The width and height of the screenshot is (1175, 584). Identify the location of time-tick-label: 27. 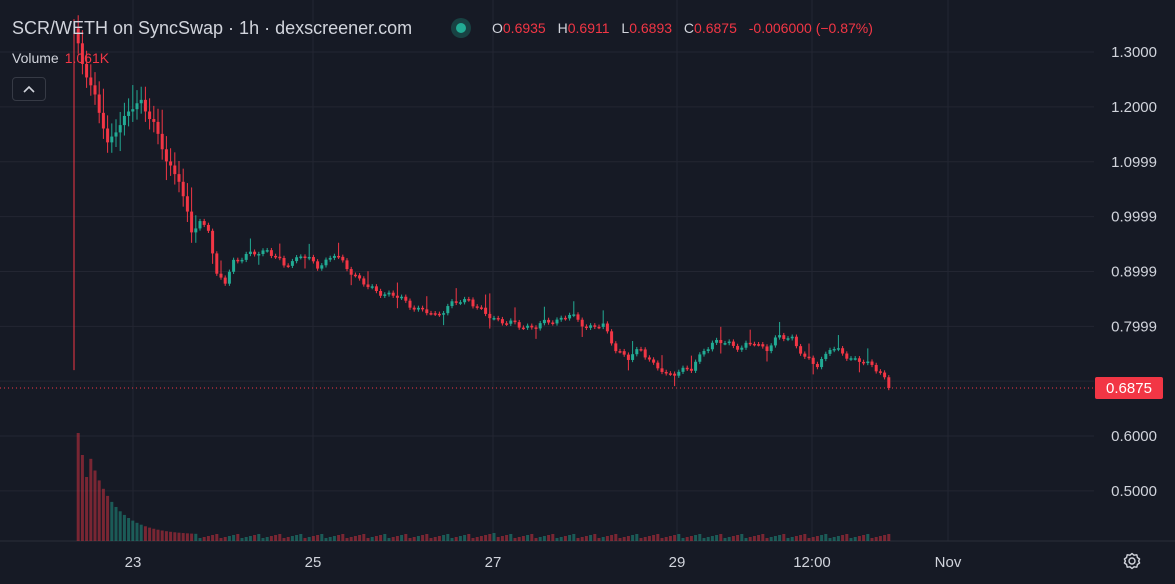
(493, 562).